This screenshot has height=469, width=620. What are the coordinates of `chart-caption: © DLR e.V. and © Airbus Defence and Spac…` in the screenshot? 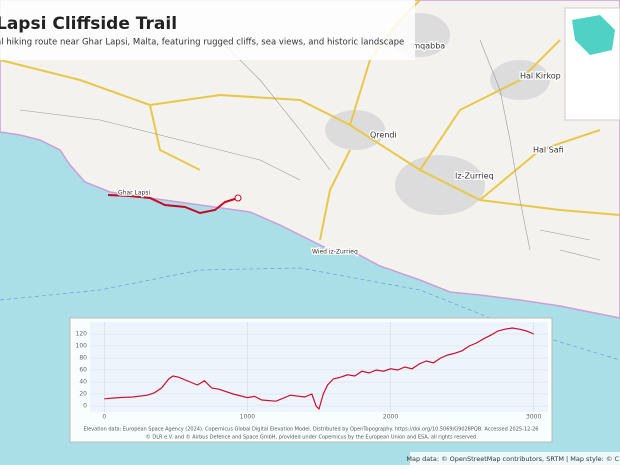 It's located at (311, 437).